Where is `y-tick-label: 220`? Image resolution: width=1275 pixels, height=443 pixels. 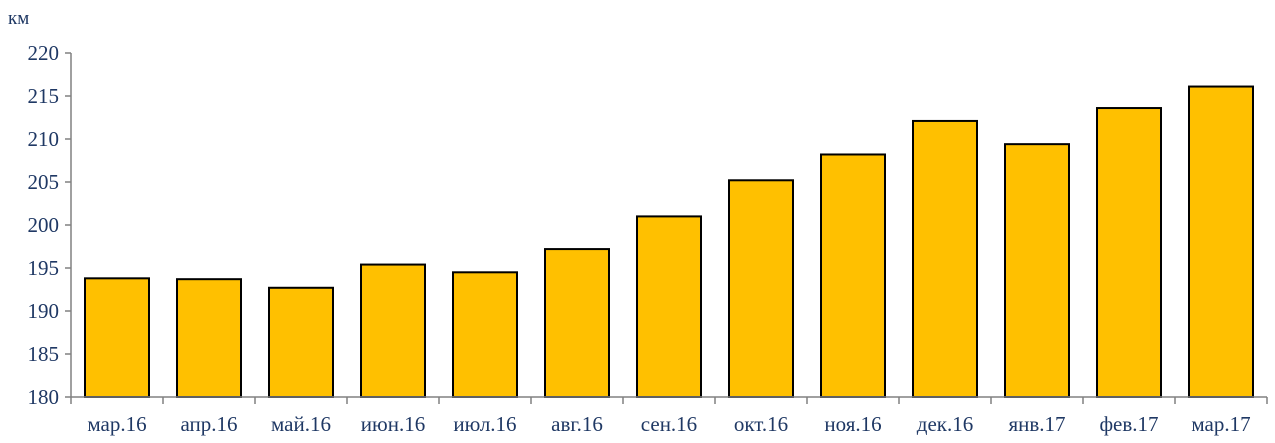
y-tick-label: 220 is located at coordinates (44, 53).